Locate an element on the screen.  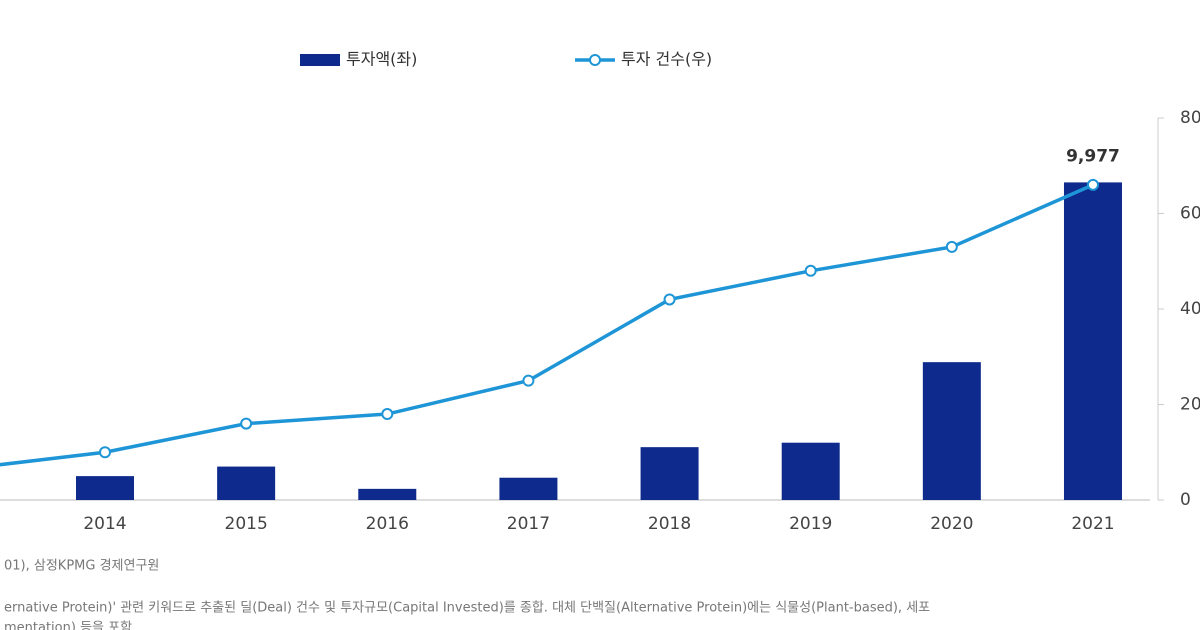
y2-tick-label: 0 is located at coordinates (1185, 500).